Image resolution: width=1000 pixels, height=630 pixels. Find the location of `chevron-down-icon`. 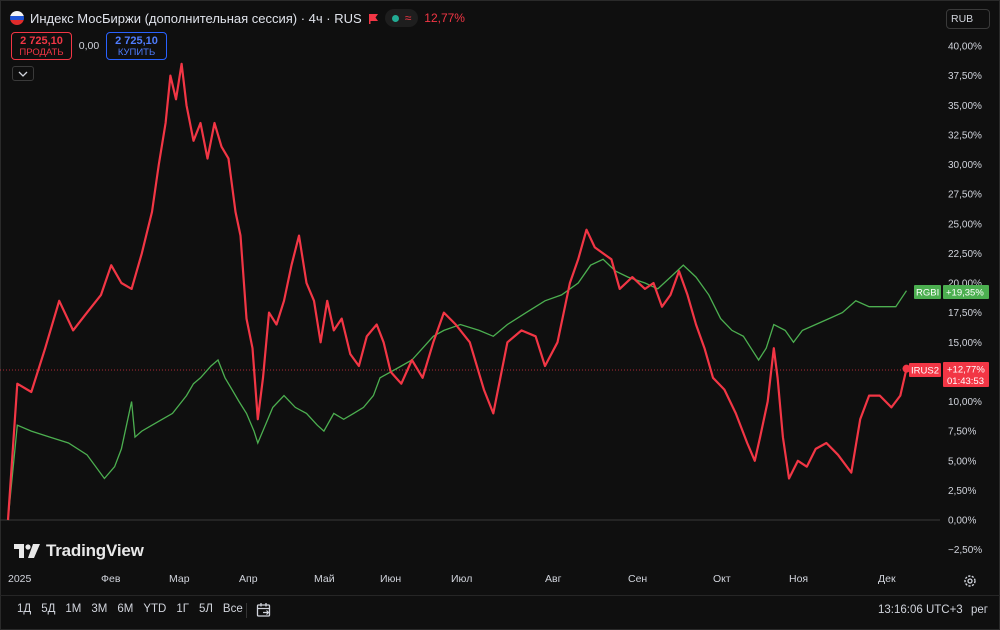

chevron-down-icon is located at coordinates (23, 74).